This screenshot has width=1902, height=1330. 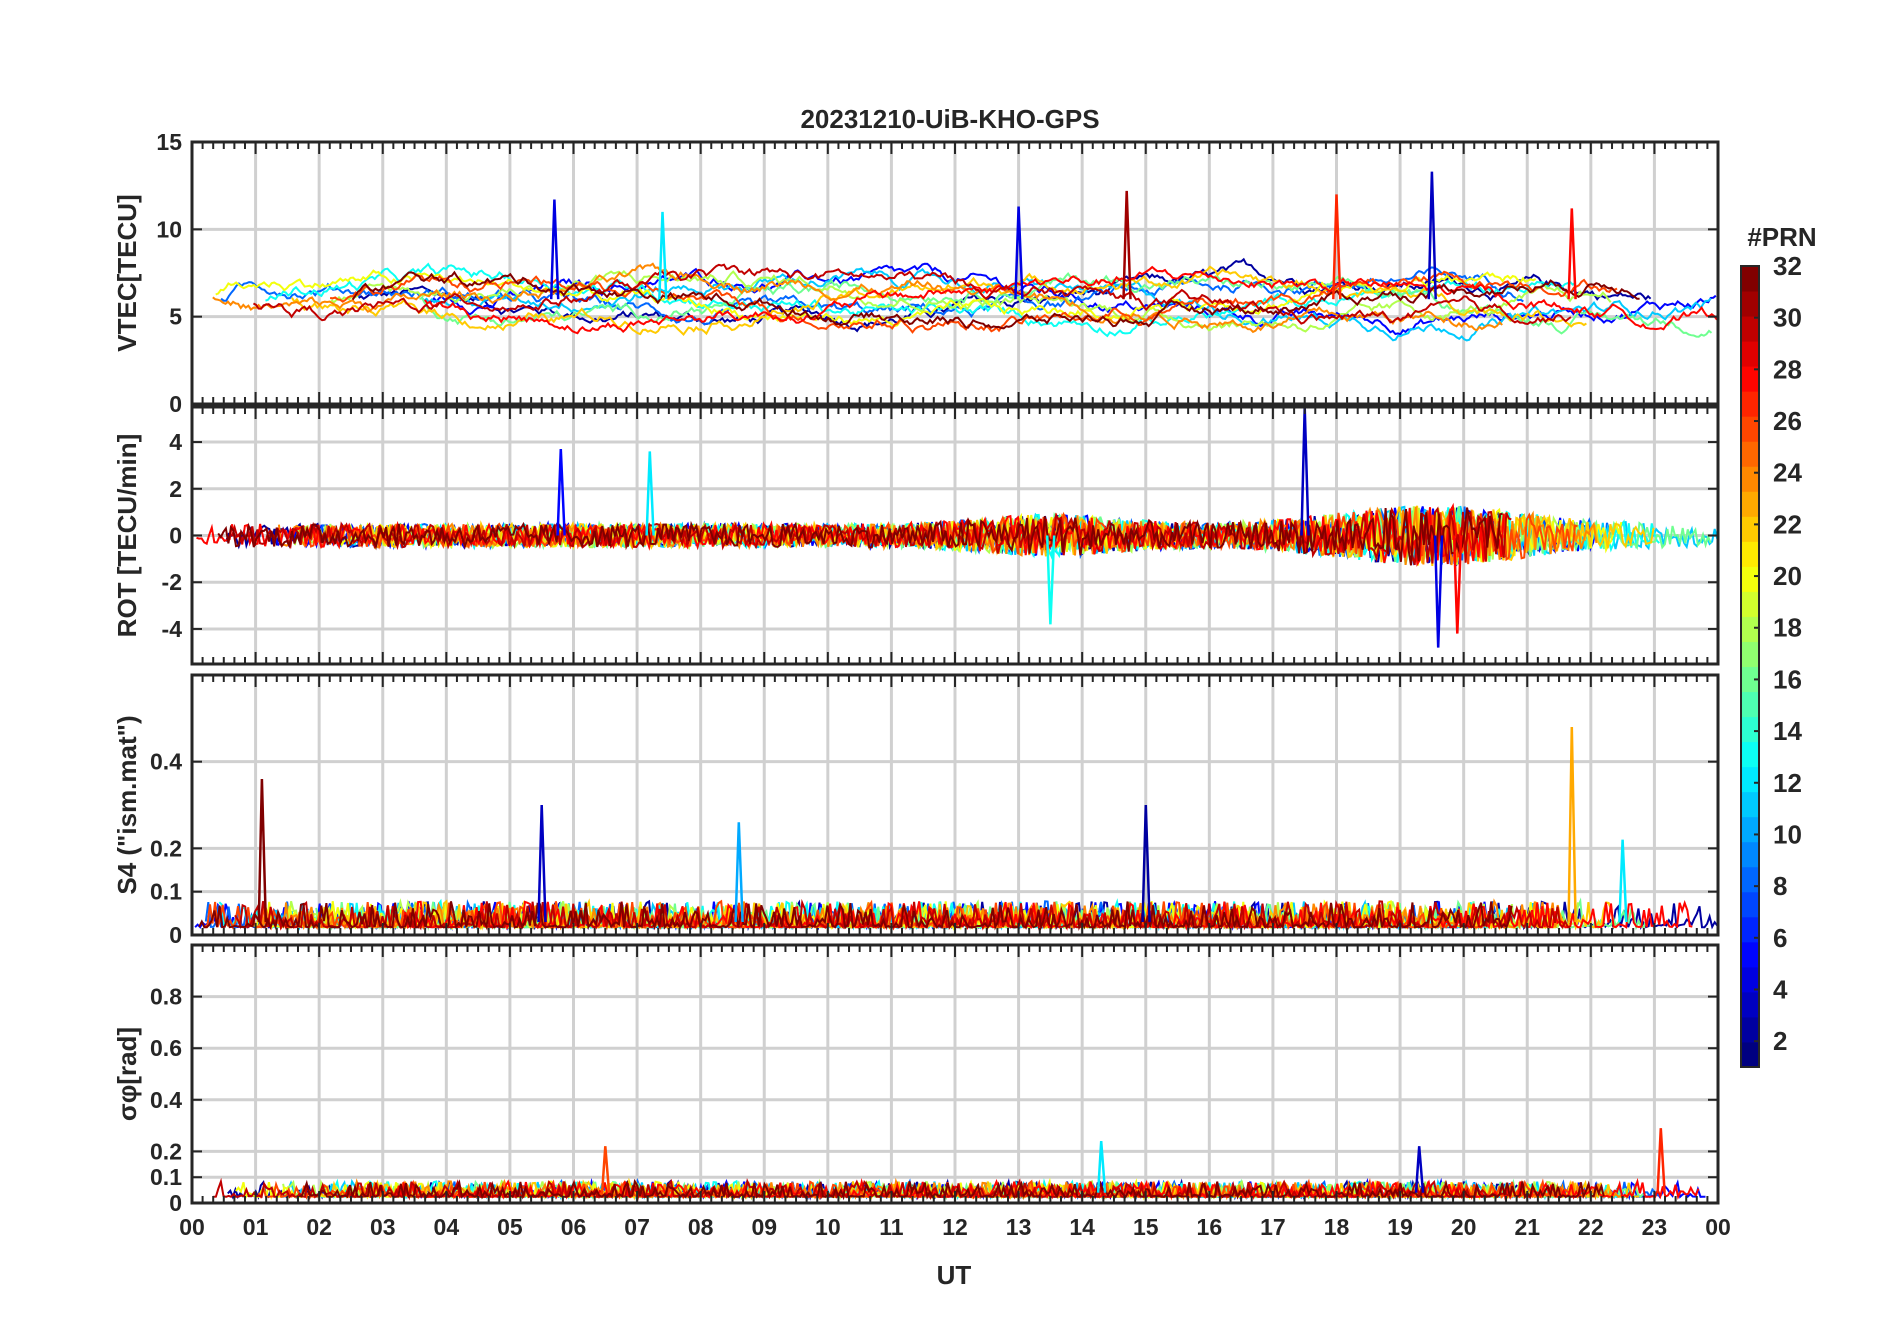 I want to click on x-tick-label: 02, so click(x=319, y=1227).